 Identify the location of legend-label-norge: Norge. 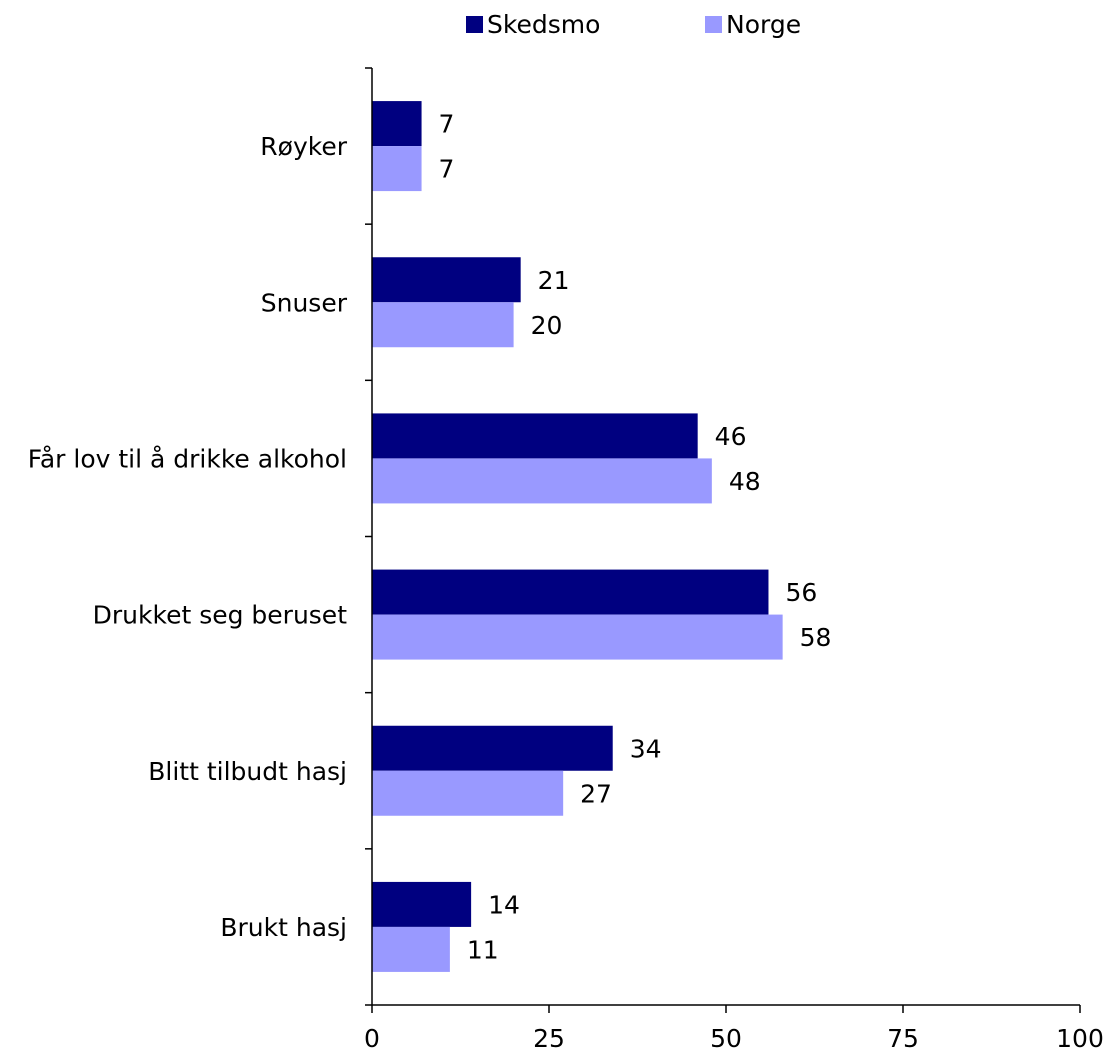
(763, 24).